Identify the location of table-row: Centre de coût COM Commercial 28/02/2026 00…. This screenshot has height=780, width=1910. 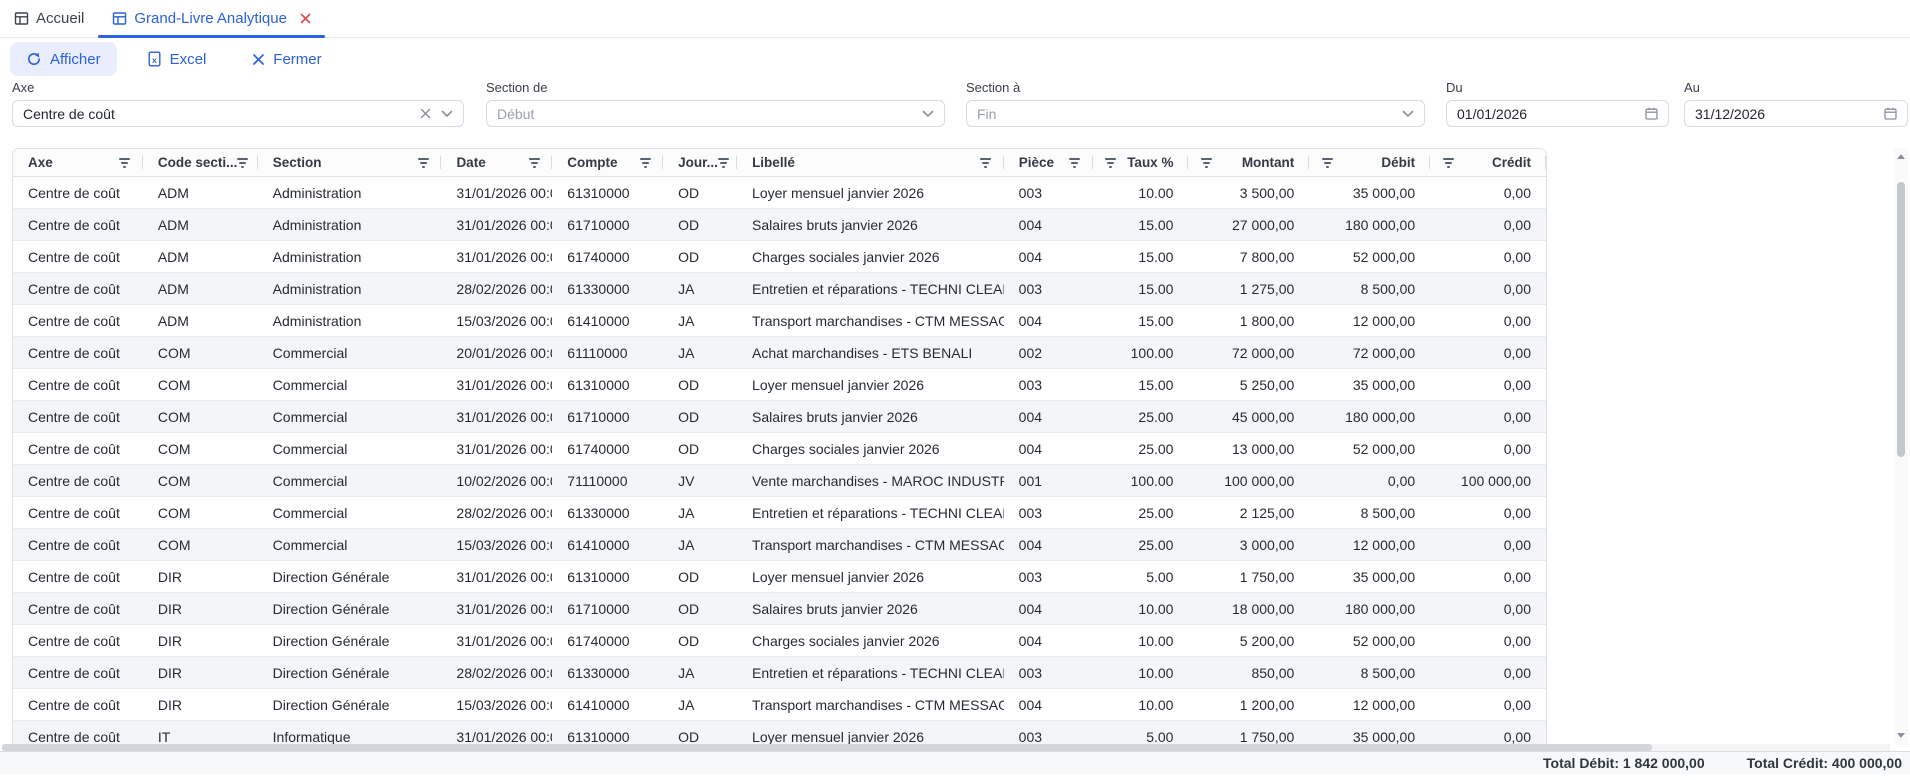
(779, 513).